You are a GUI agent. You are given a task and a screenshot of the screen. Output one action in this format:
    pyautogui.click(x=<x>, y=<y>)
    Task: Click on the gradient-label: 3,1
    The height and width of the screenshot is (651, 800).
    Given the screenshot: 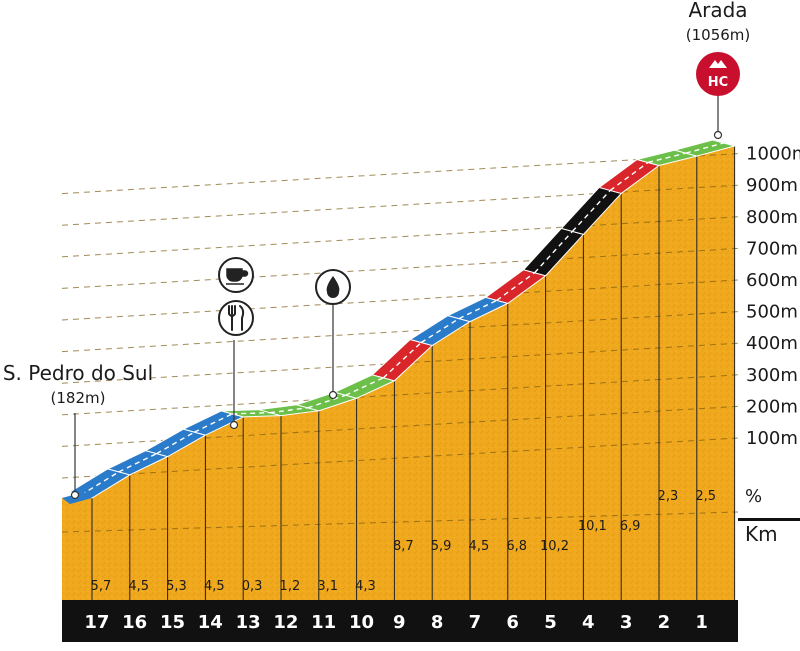 What is the action you would take?
    pyautogui.click(x=327, y=586)
    